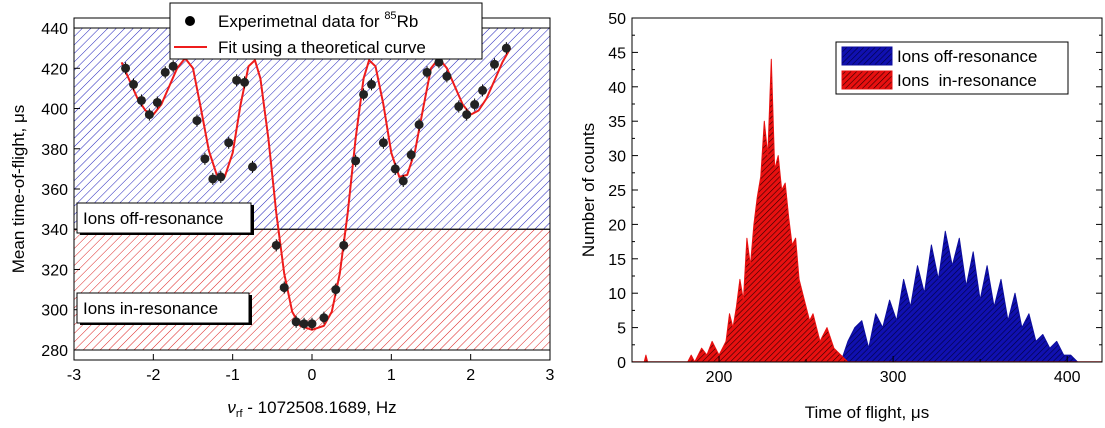 This screenshot has width=1105, height=428. Describe the element at coordinates (867, 80) in the screenshot. I see `legend-in-resonance-swatch` at that location.